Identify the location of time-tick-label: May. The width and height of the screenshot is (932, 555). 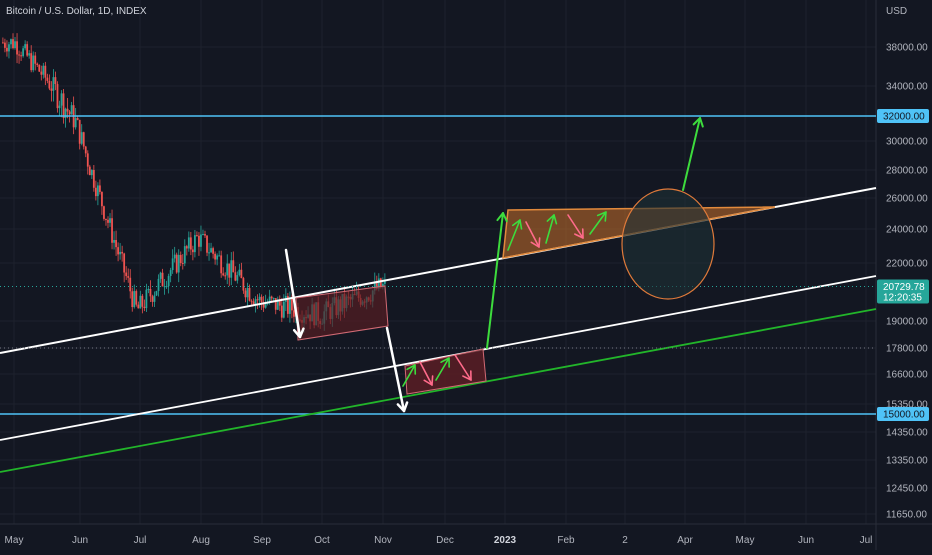
(745, 540).